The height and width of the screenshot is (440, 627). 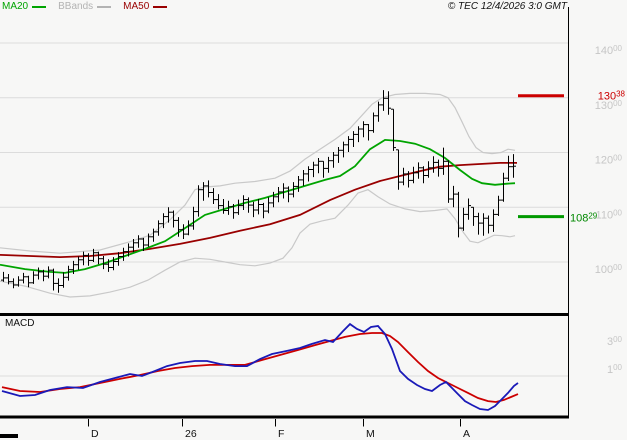 I want to click on resistance-level-label: 13038, so click(x=612, y=96).